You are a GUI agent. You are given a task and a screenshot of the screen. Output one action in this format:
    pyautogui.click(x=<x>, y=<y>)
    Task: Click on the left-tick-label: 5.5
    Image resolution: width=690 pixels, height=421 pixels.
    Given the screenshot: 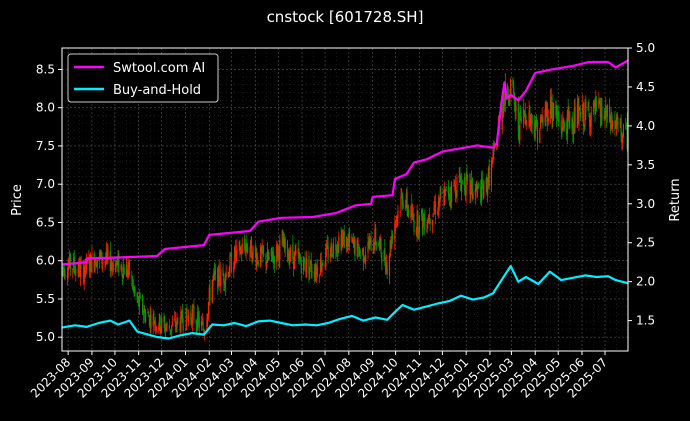 What is the action you would take?
    pyautogui.click(x=45, y=299)
    